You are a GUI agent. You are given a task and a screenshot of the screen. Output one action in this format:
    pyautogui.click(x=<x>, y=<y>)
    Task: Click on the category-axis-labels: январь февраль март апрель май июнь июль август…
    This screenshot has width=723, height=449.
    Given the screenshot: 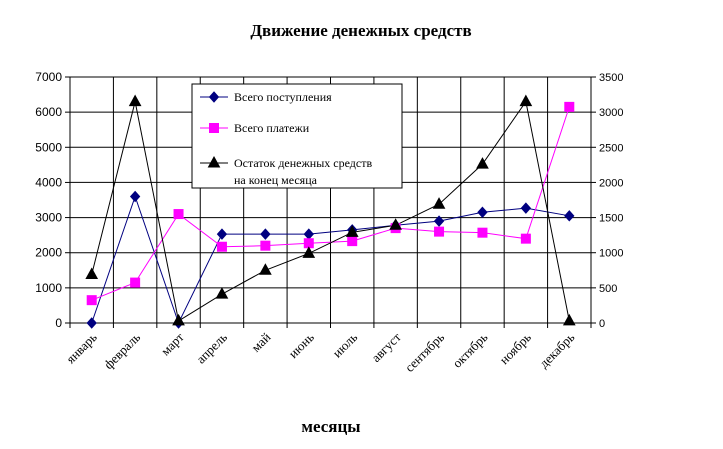 What is the action you would take?
    pyautogui.click(x=327, y=349)
    